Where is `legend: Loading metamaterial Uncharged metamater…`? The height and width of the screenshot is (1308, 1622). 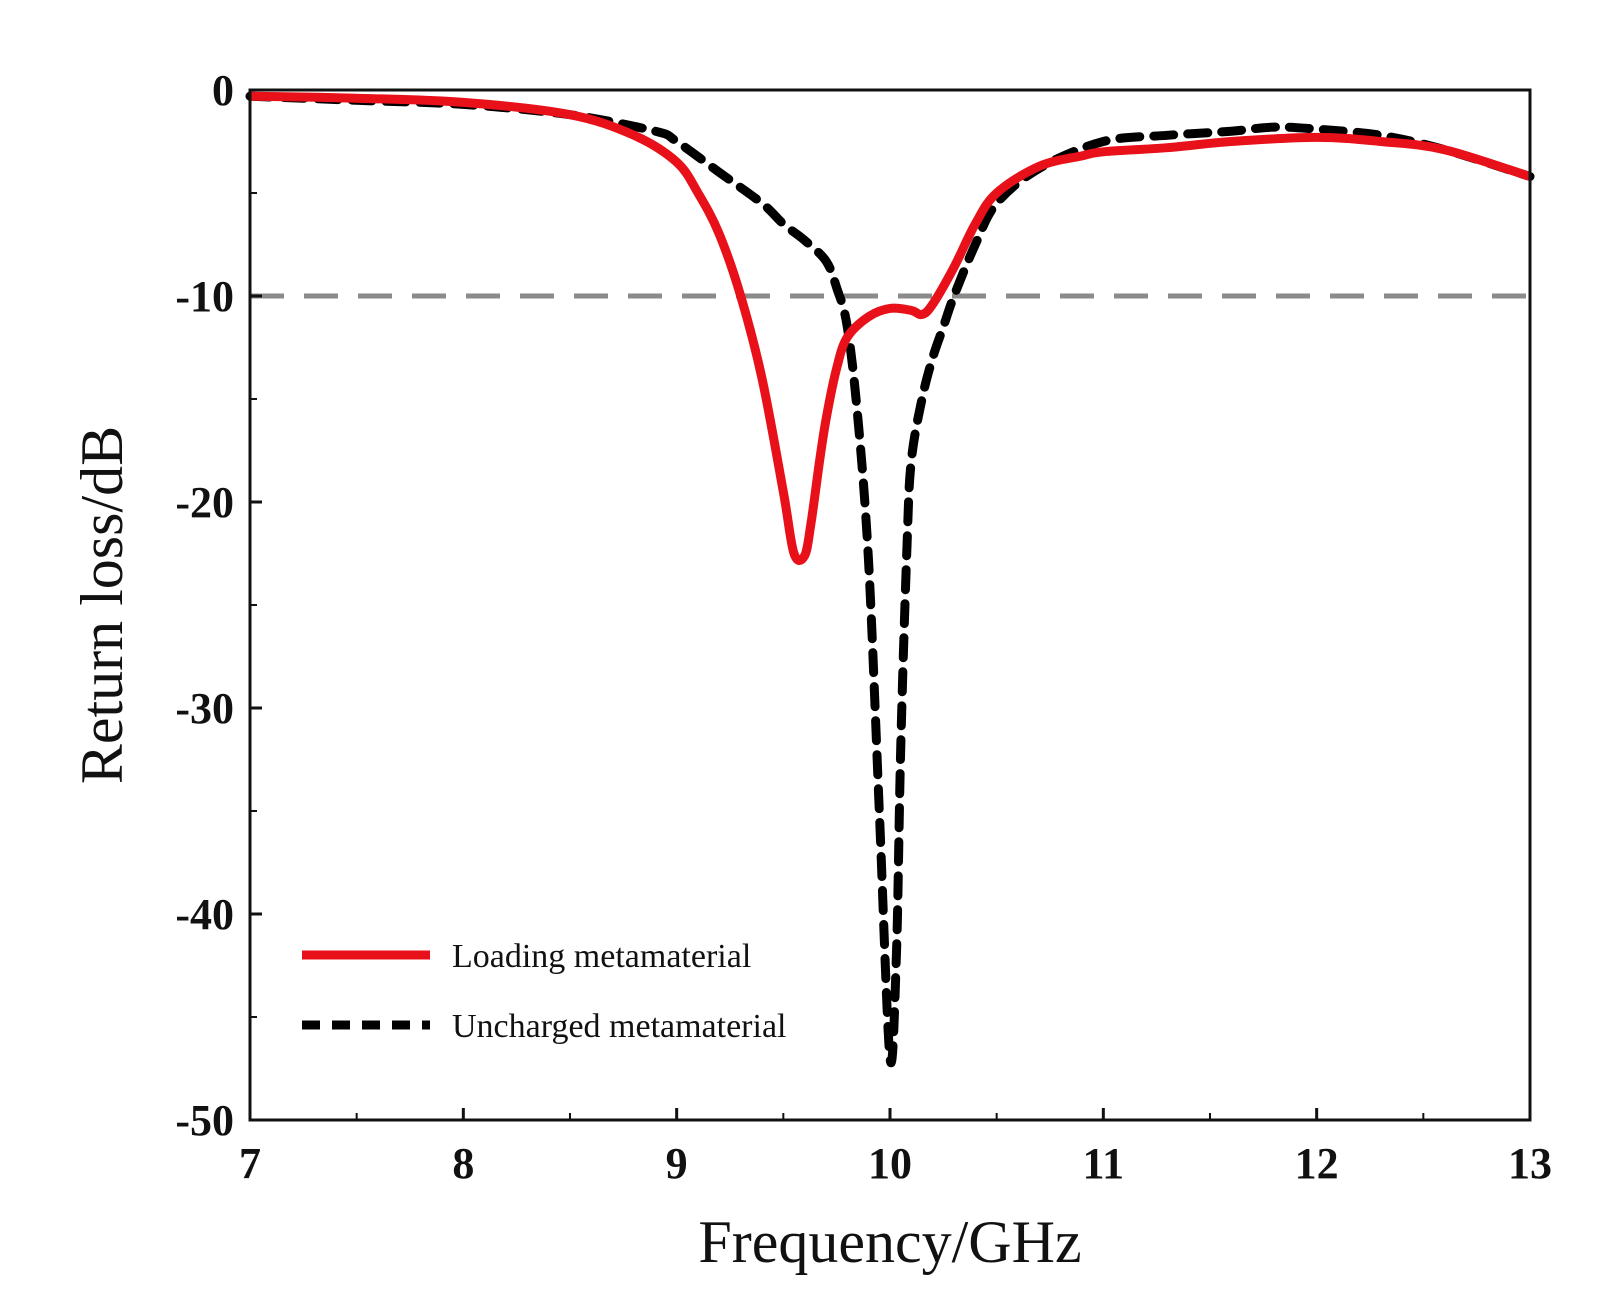 legend: Loading metamaterial Uncharged metamater… is located at coordinates (544, 991).